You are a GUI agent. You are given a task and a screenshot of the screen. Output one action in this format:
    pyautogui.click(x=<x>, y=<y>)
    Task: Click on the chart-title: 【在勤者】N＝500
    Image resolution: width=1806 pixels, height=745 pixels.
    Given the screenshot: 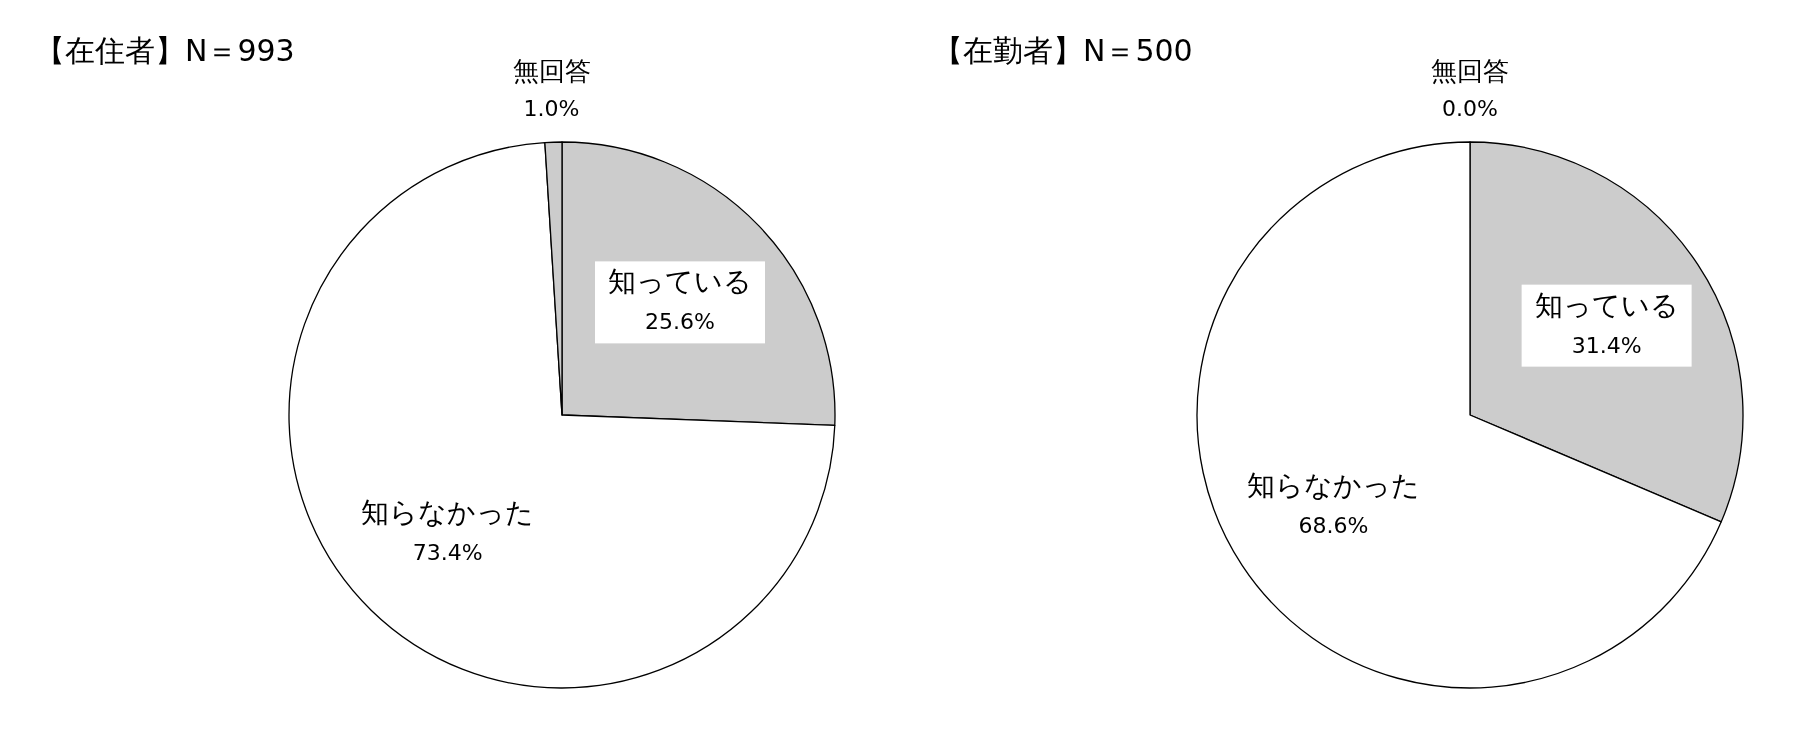 What is the action you would take?
    pyautogui.click(x=1063, y=50)
    